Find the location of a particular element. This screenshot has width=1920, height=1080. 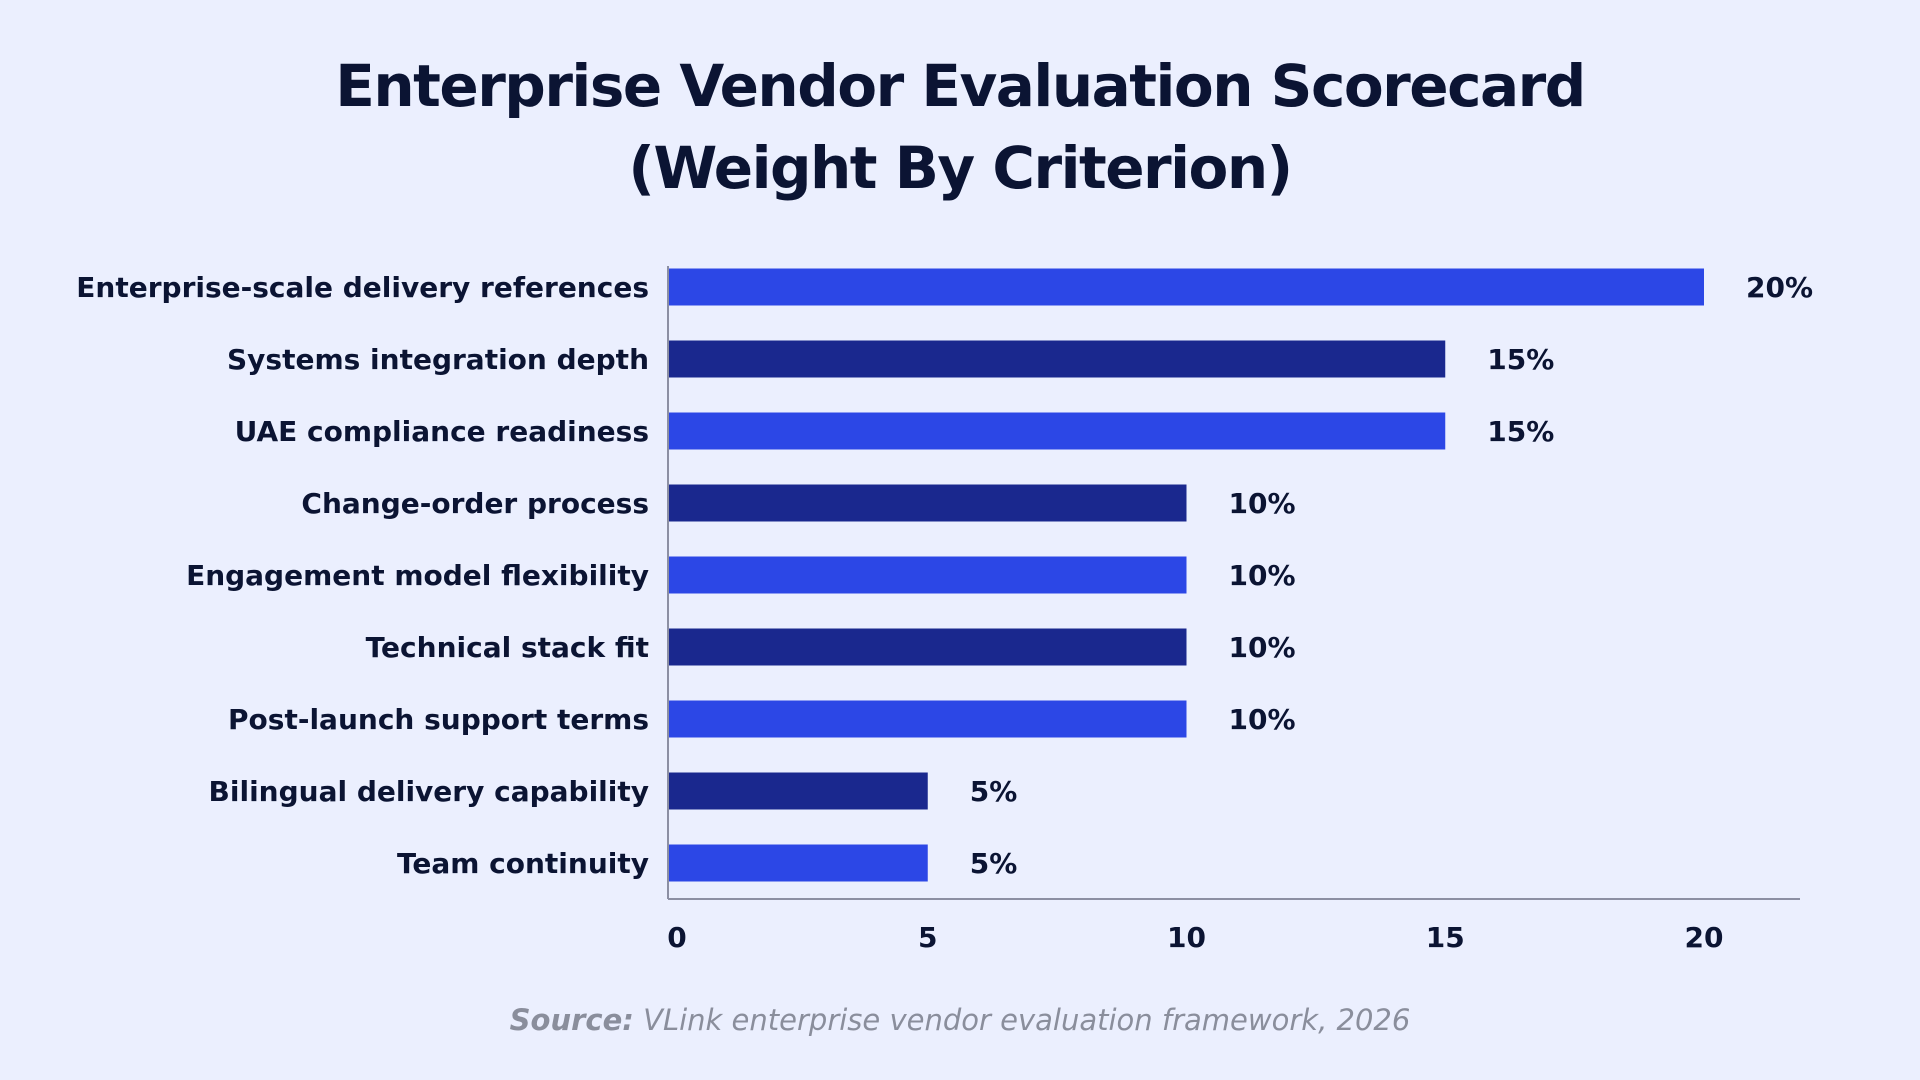

category-label-5: Engagement model flexibility is located at coordinates (417, 575).